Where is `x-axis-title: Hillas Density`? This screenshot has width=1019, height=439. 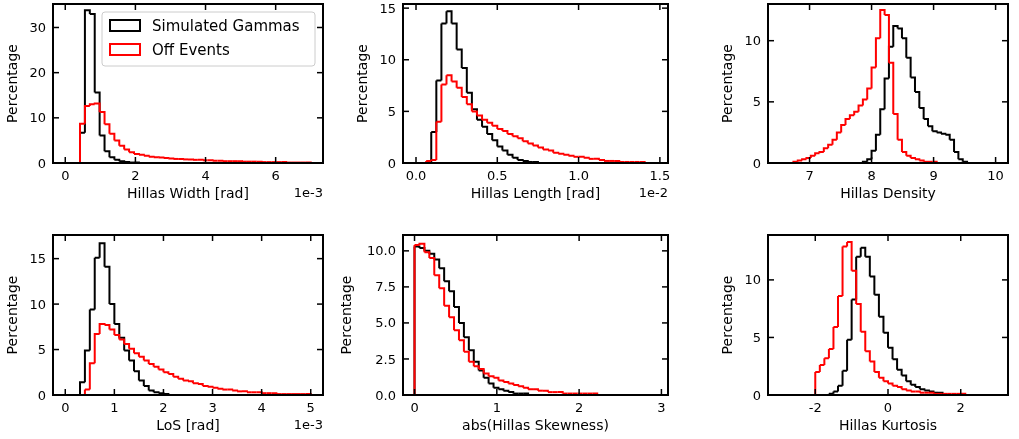 x-axis-title: Hillas Density is located at coordinates (888, 193).